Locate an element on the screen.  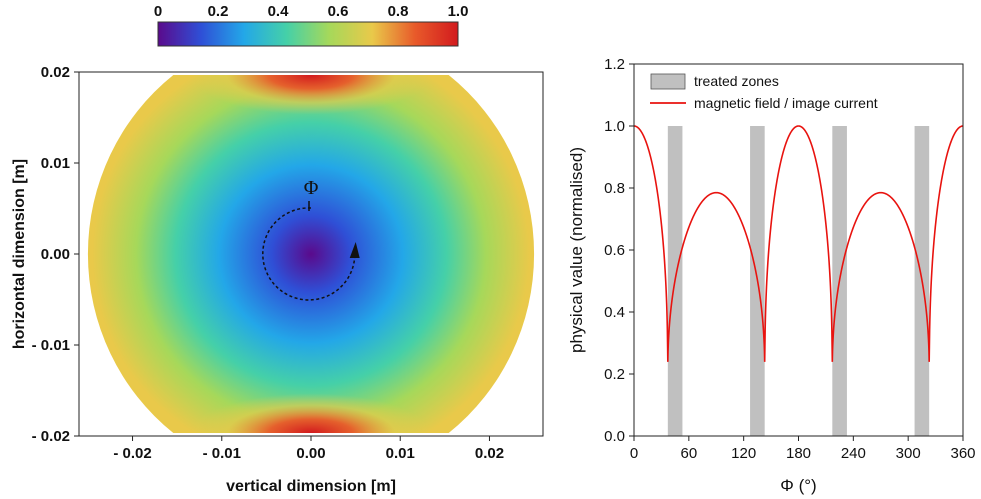
y-tick-label: 0.0 is located at coordinates (614, 436).